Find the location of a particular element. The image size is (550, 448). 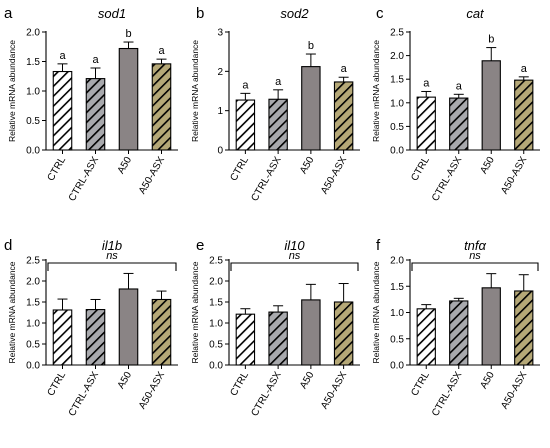

panel-title: sod2 is located at coordinates (294, 13).